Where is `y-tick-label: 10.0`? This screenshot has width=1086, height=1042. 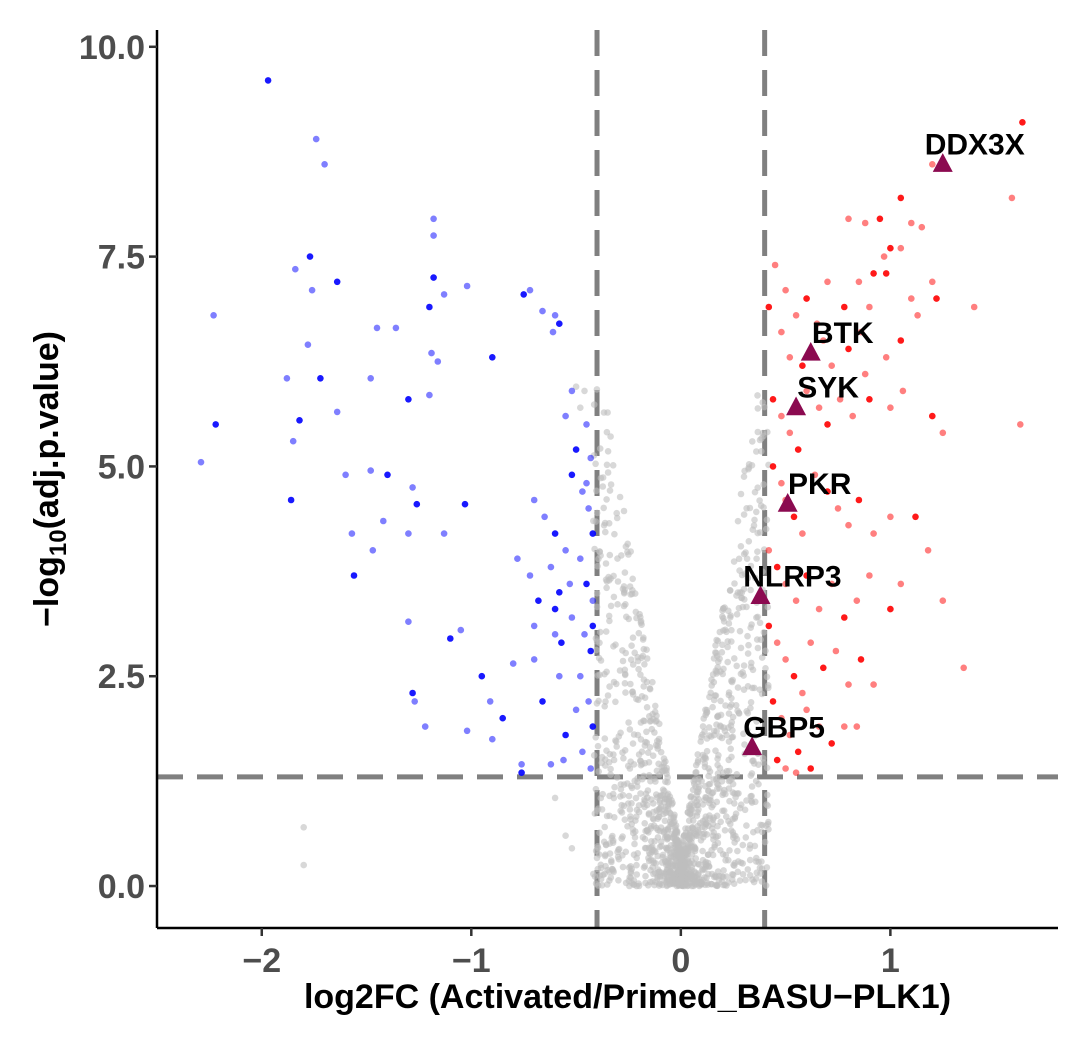 y-tick-label: 10.0 is located at coordinates (112, 48).